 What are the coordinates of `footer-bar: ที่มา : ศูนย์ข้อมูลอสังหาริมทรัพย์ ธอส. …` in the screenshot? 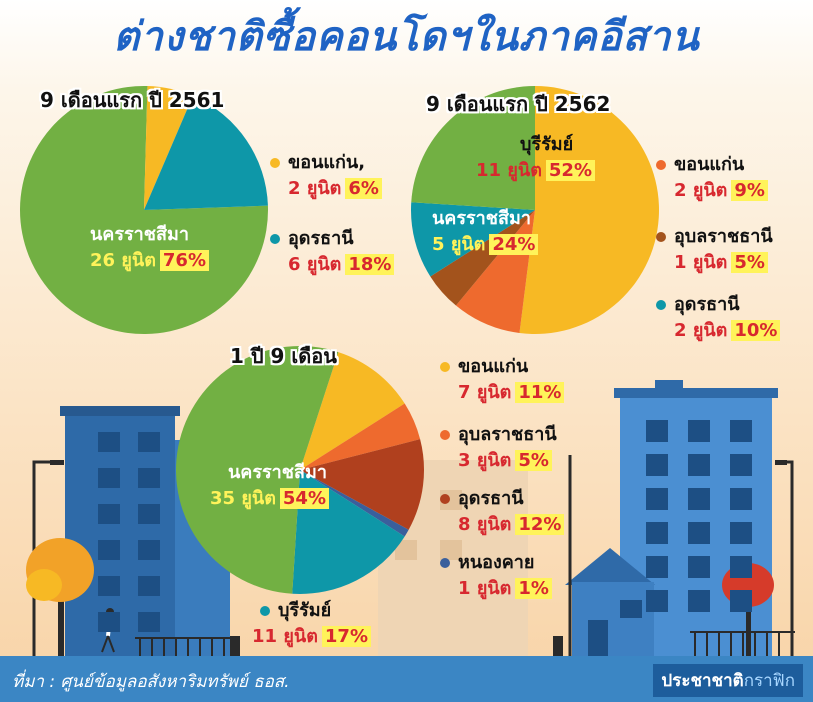 It's located at (406, 679).